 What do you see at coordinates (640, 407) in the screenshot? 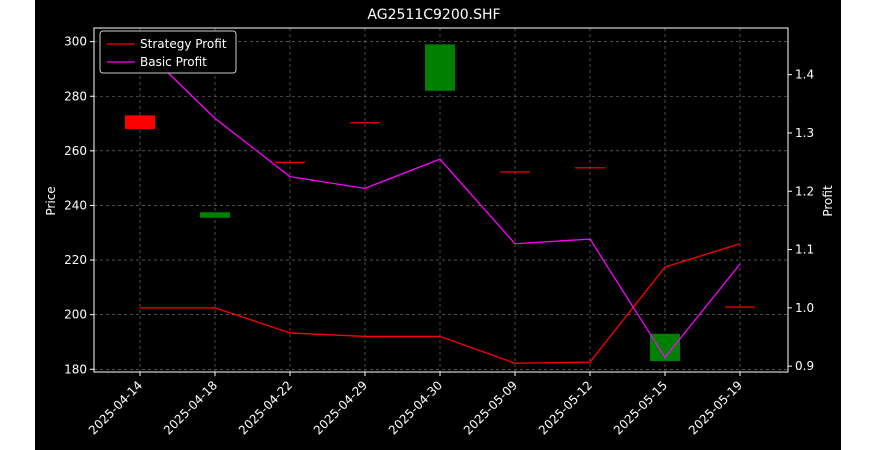
I see `x-tick-label: 2025-05-15` at bounding box center [640, 407].